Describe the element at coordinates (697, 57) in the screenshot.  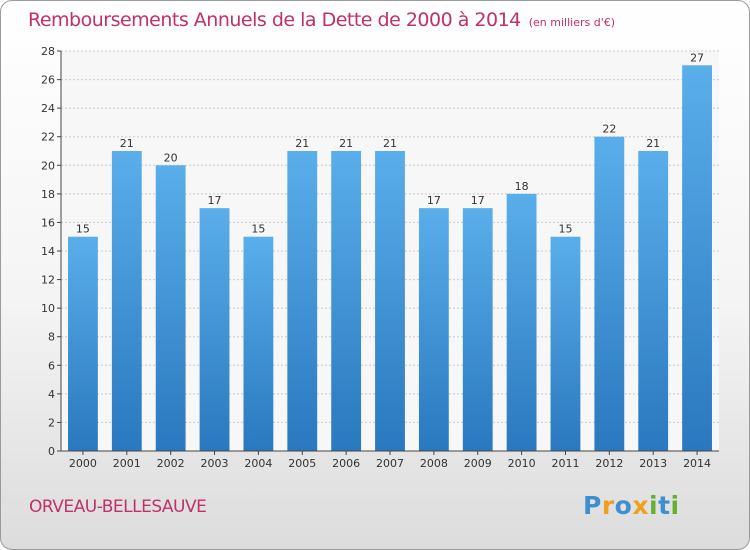
I see `data-label-2014: 27` at that location.